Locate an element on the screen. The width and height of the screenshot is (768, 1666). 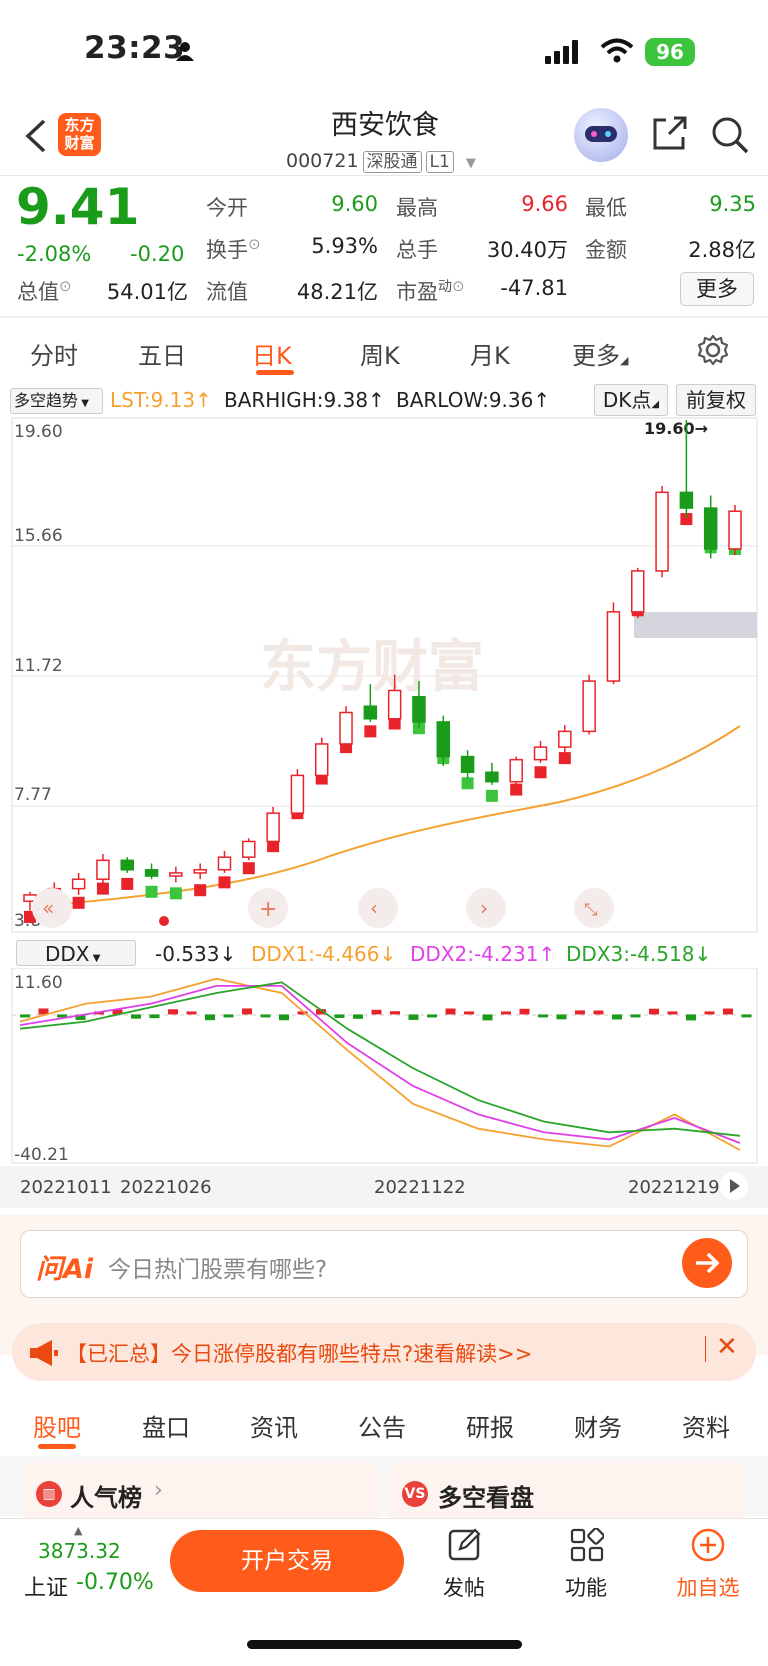
caret-up-icon: ▲ is located at coordinates (78, 1530).